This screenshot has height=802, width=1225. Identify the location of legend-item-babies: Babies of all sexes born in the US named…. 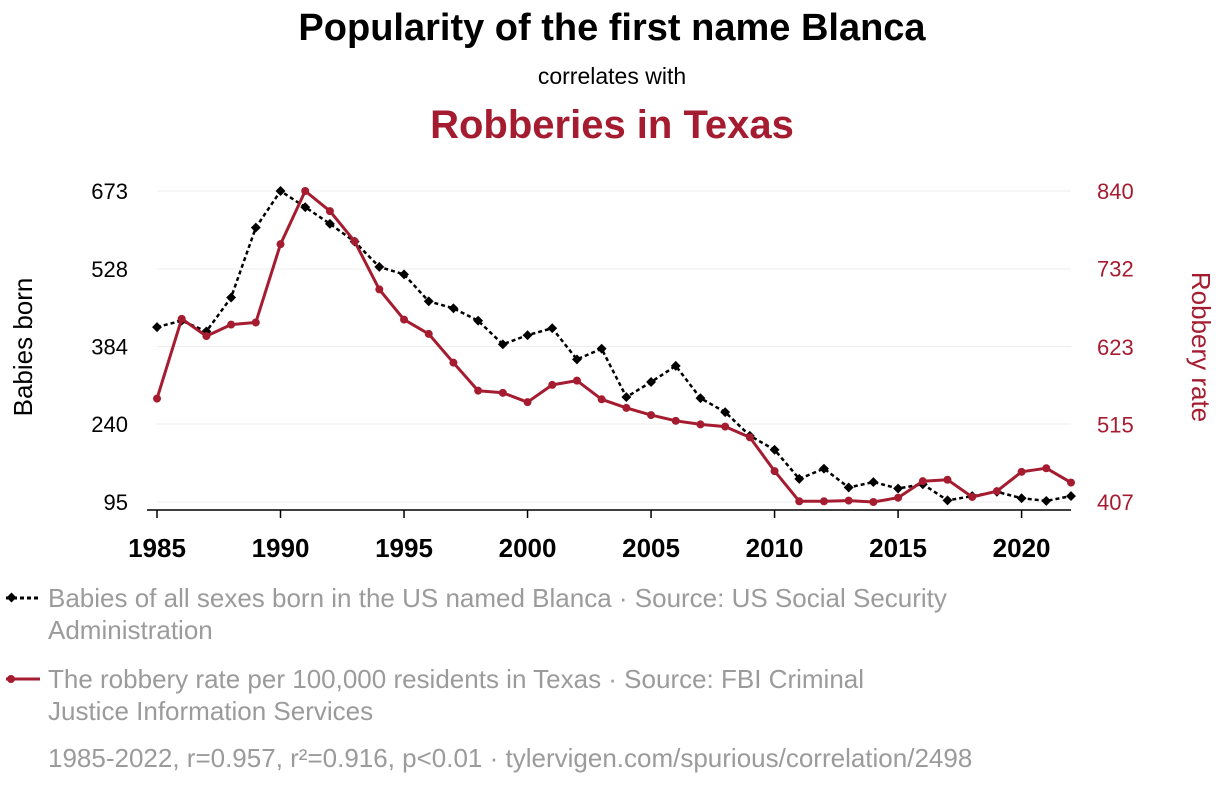
(476, 614).